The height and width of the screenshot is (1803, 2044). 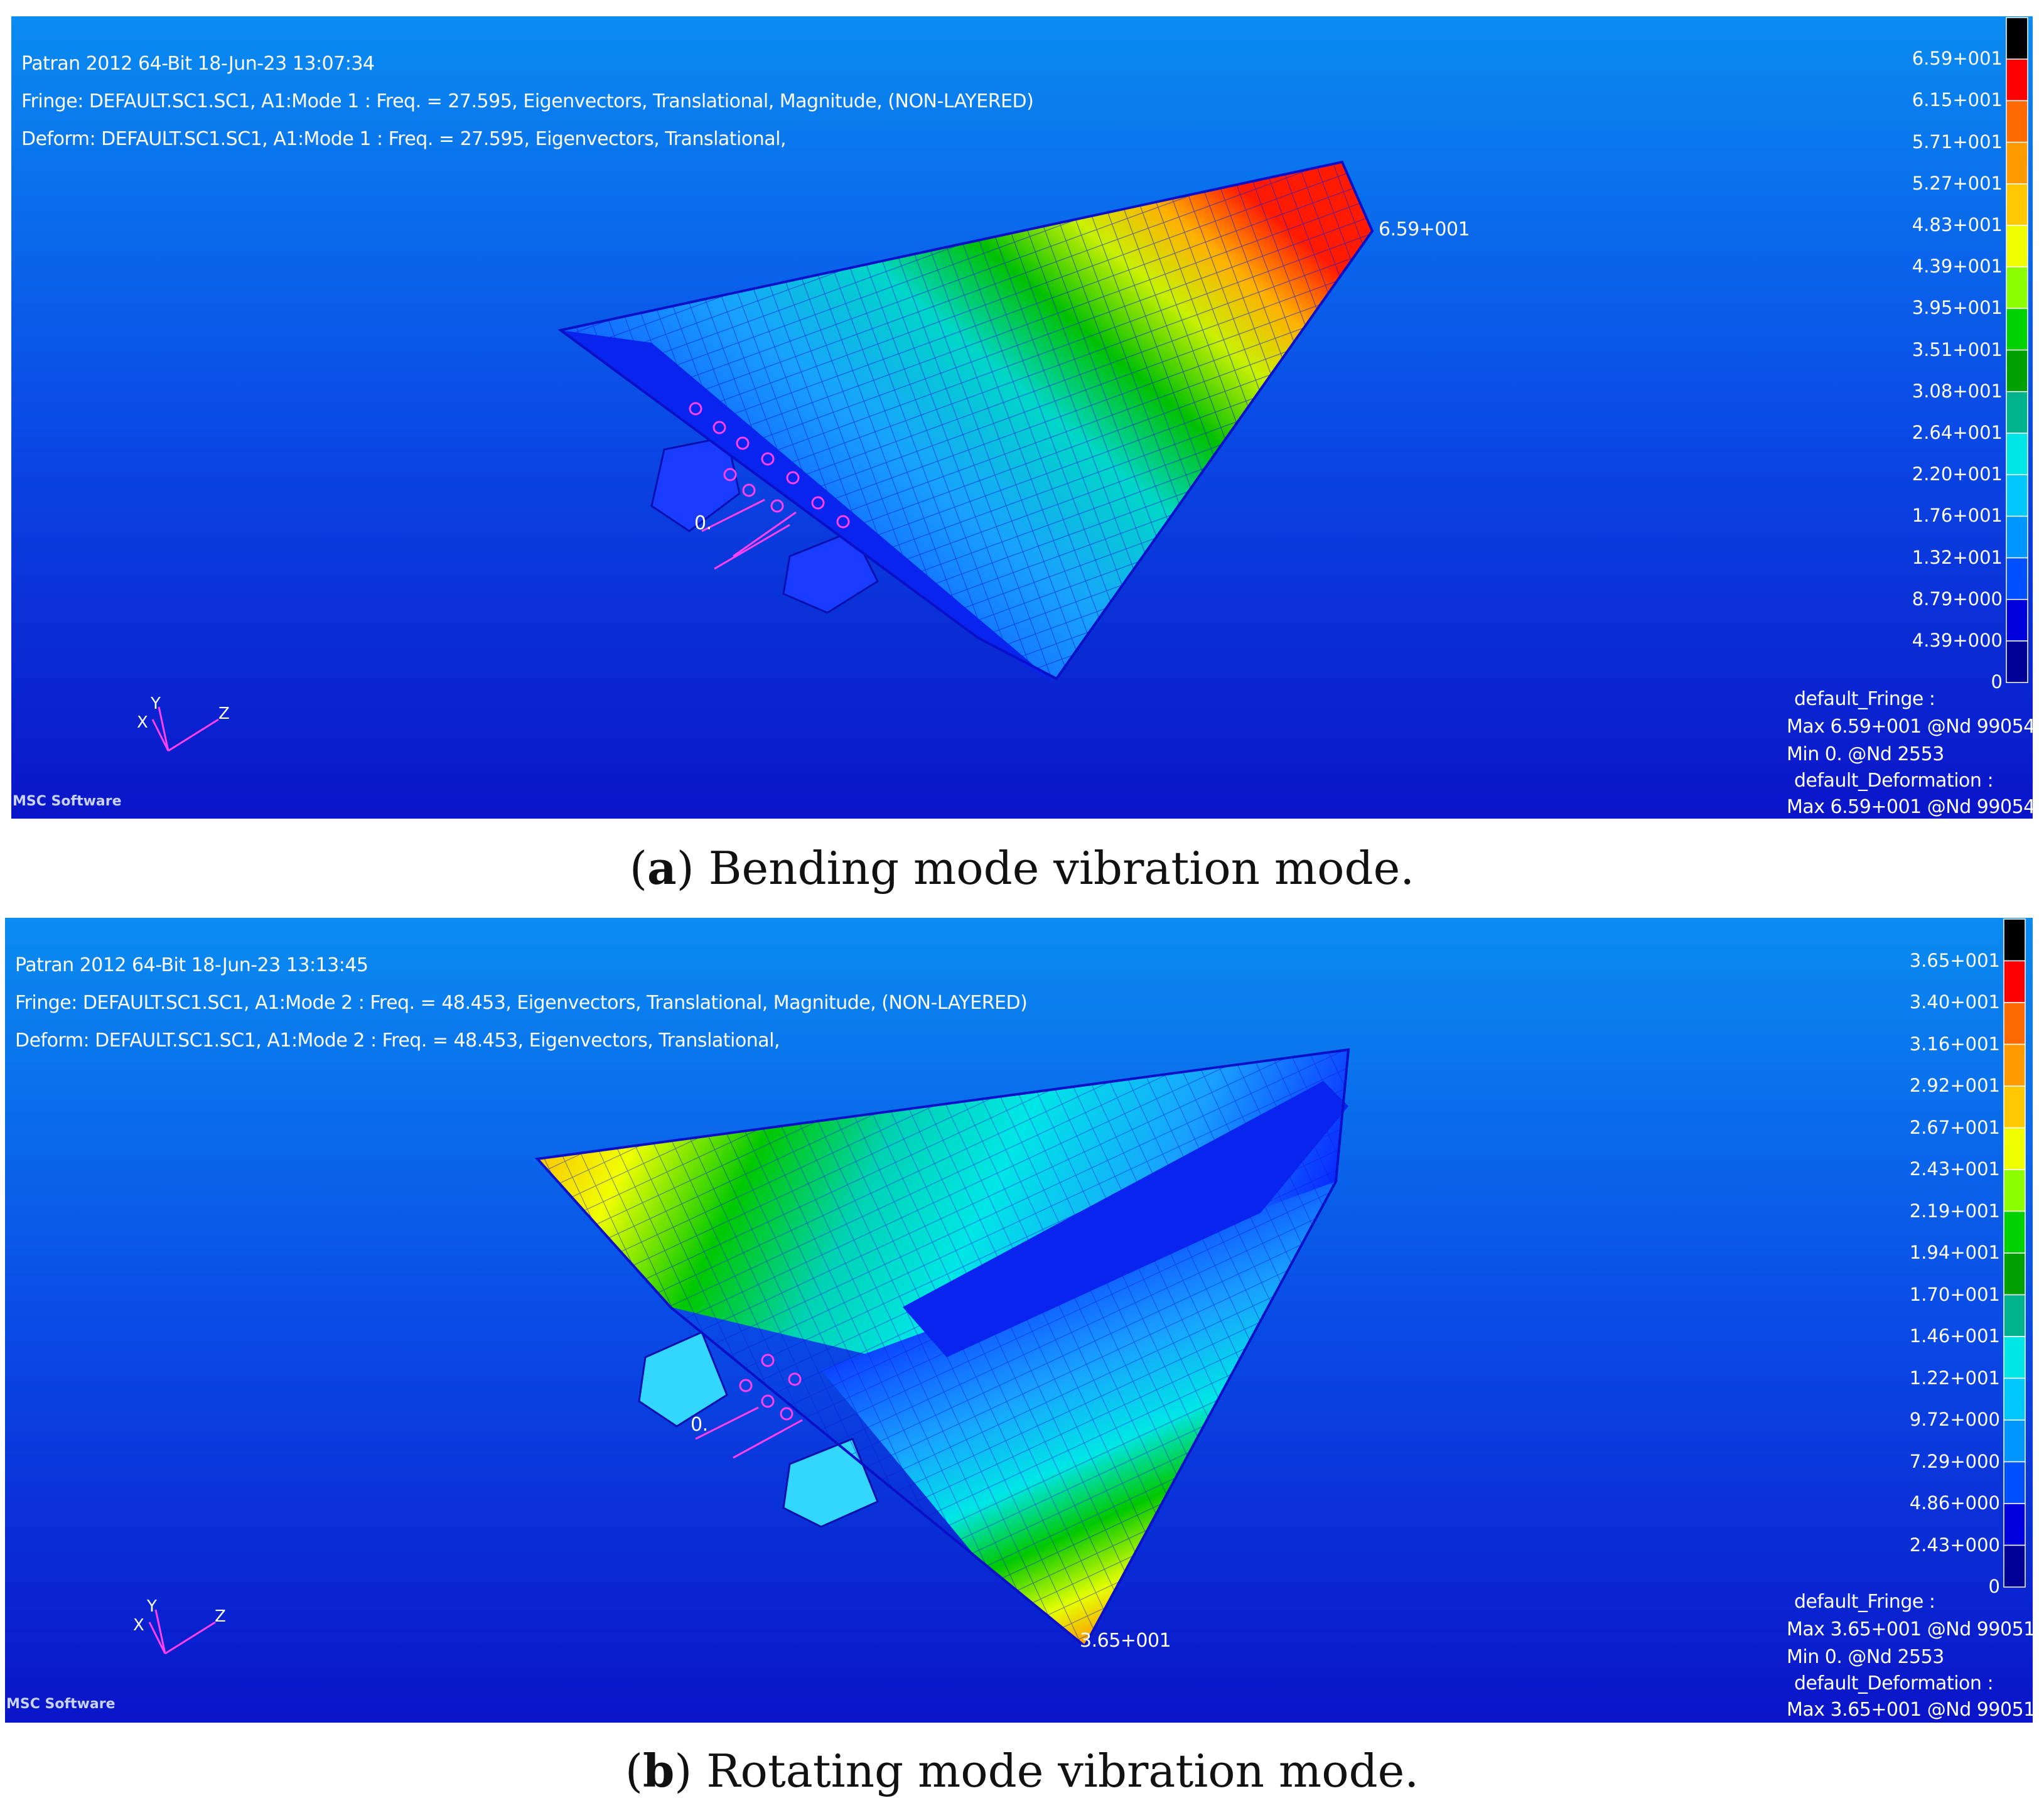 I want to click on colorbar-tick-label: 4.83+001, so click(x=1957, y=224).